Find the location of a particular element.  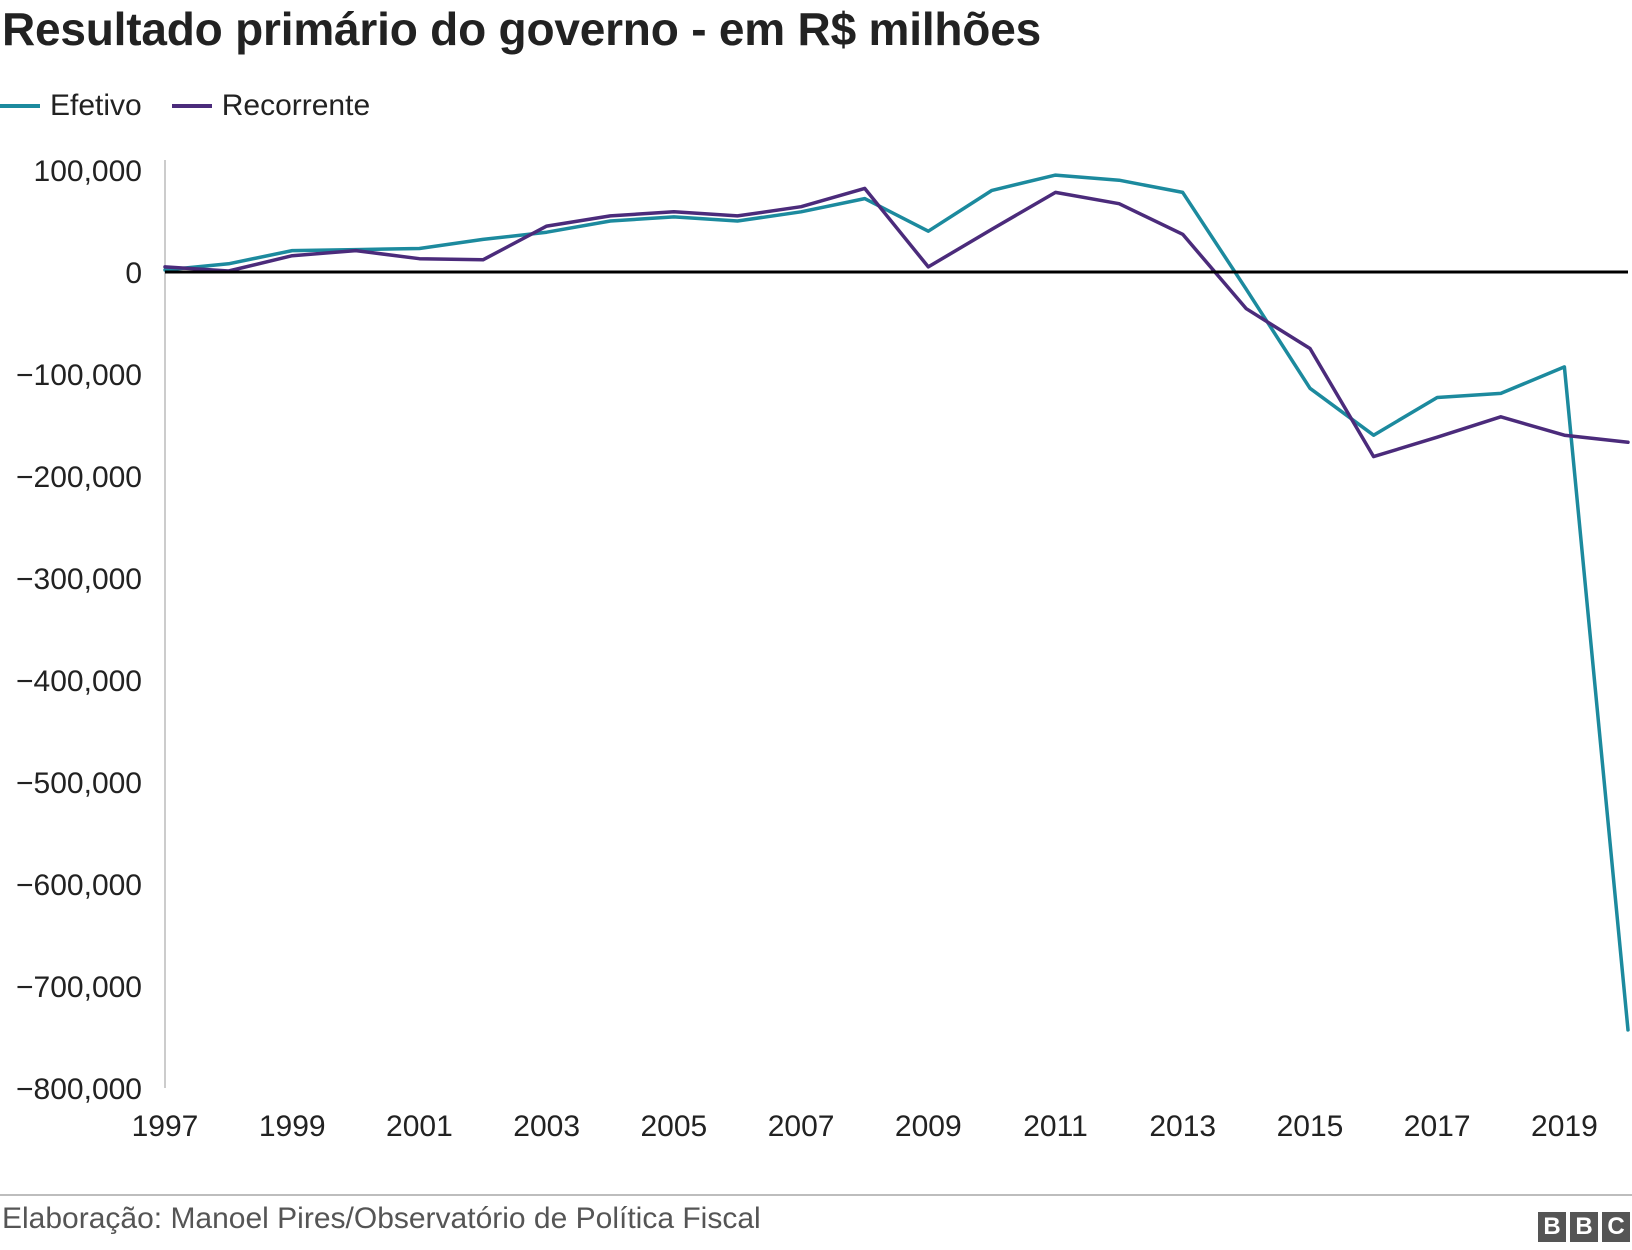

y-tick-label: −800,000 is located at coordinates (79, 1089).